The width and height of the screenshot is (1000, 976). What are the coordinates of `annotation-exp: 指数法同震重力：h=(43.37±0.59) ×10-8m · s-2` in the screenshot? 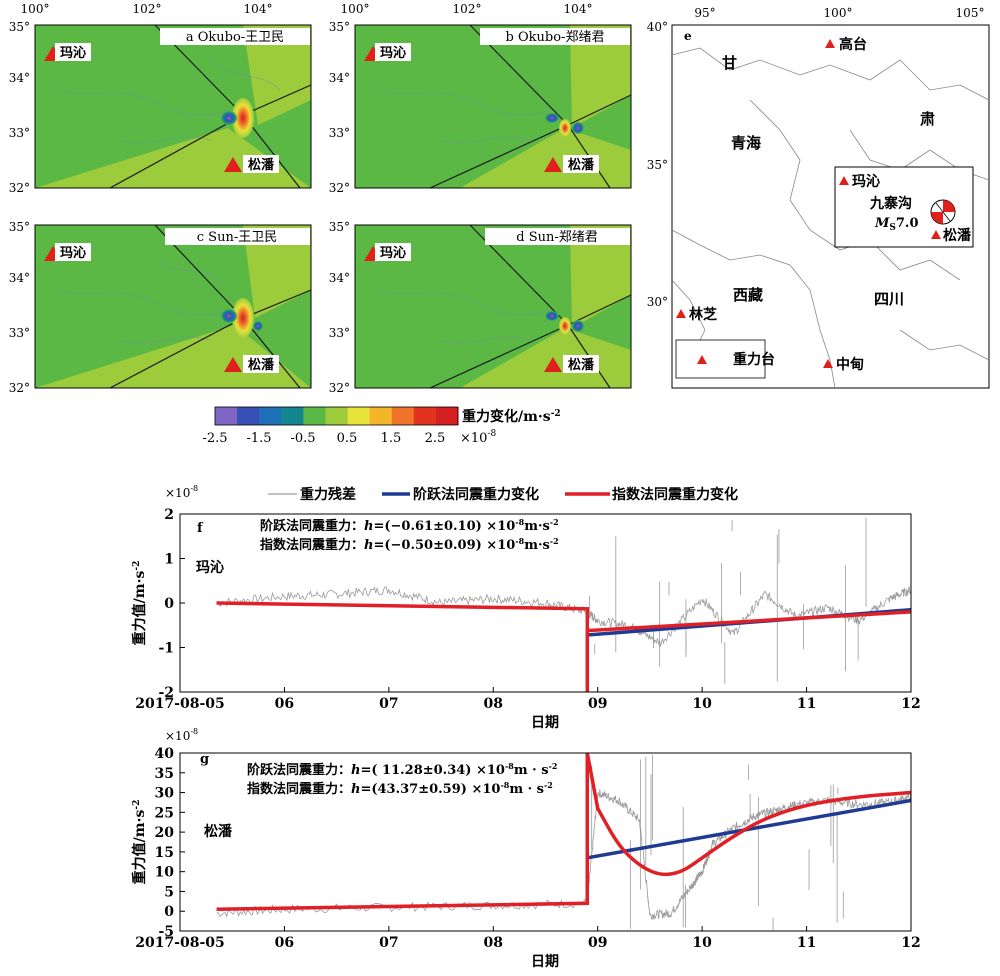 It's located at (400, 788).